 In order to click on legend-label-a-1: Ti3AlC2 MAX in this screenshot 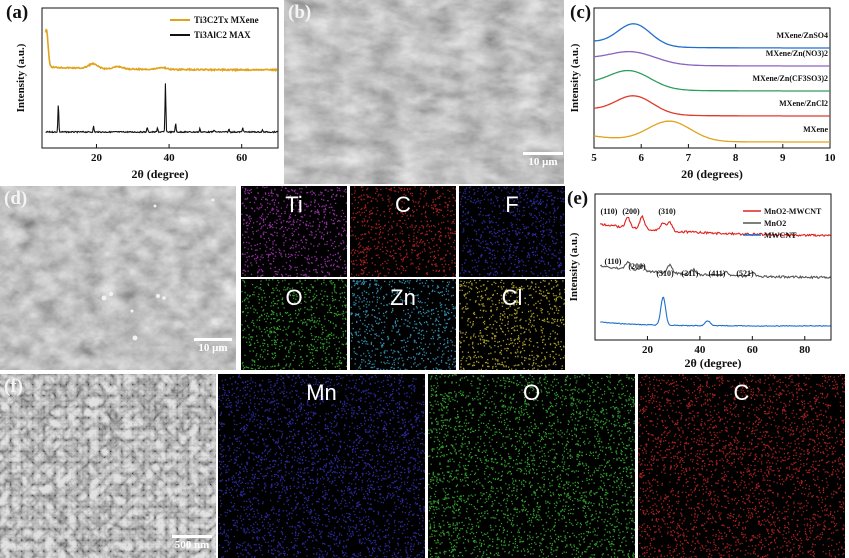, I will do `click(222, 35)`.